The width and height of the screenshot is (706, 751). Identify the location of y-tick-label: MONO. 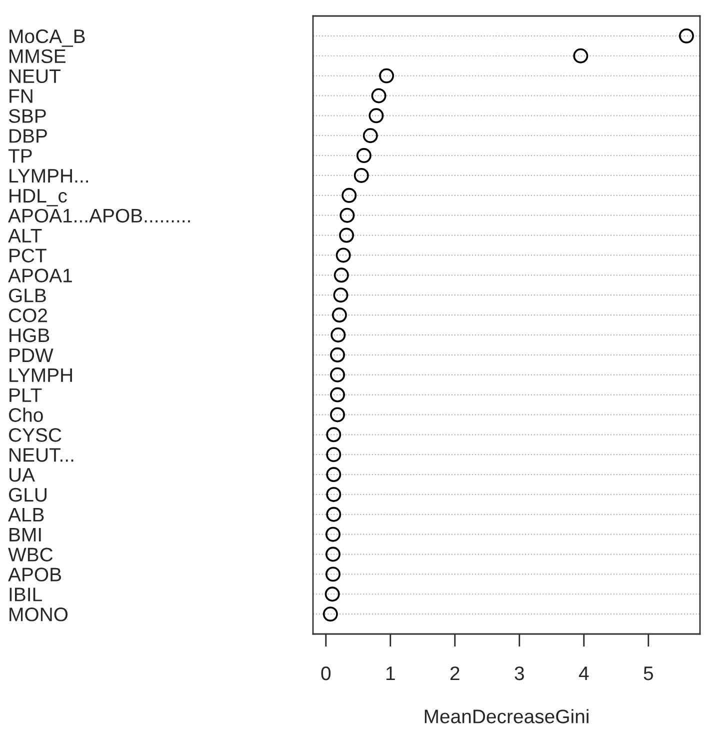
(39, 615).